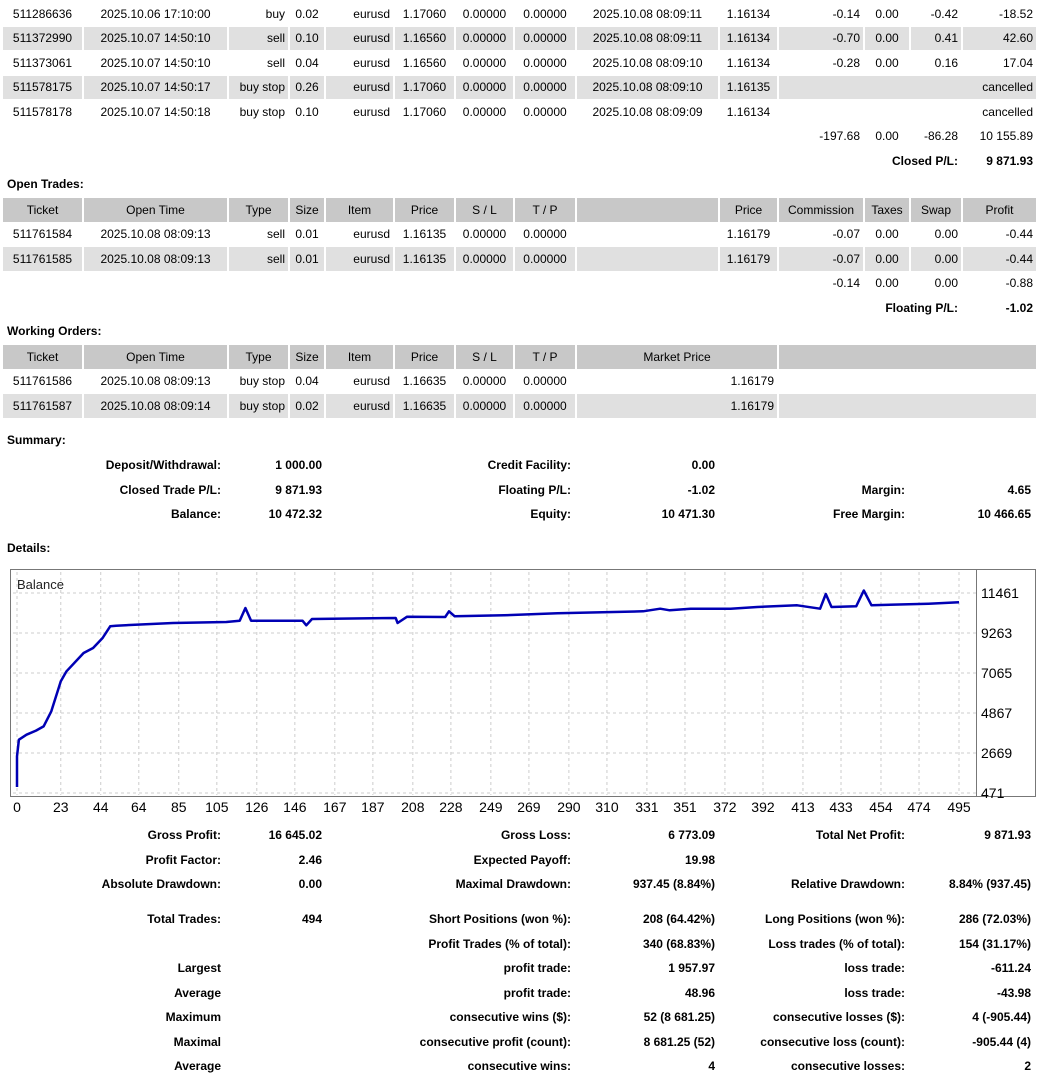 The image size is (1040, 1080). What do you see at coordinates (413, 807) in the screenshot?
I see `x-tick-label: 208` at bounding box center [413, 807].